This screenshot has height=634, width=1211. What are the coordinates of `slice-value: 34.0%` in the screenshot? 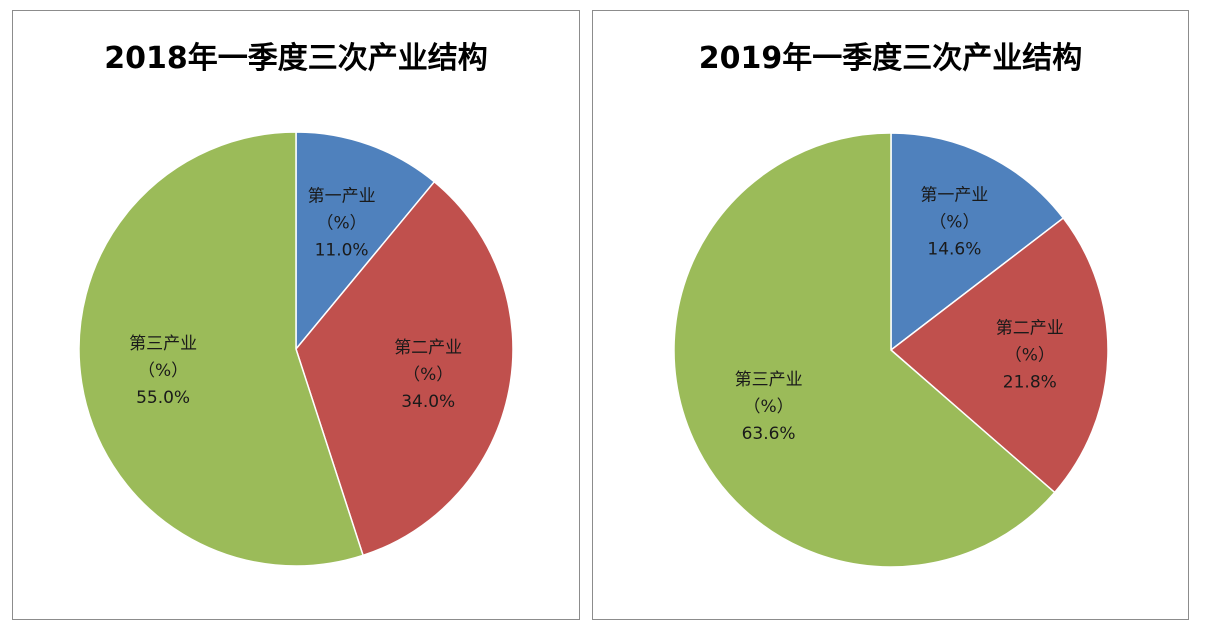 It's located at (428, 402).